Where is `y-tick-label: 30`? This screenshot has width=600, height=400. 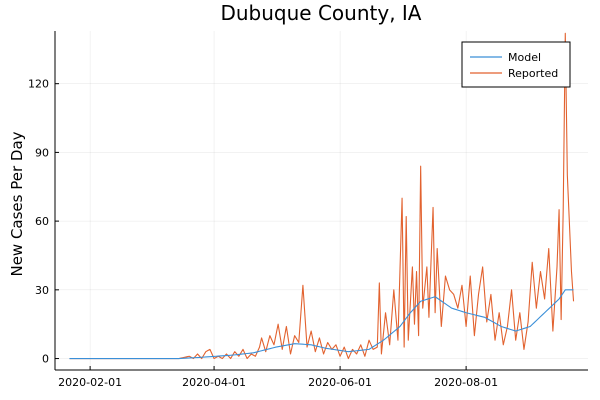
y-tick-label: 30 is located at coordinates (42, 290).